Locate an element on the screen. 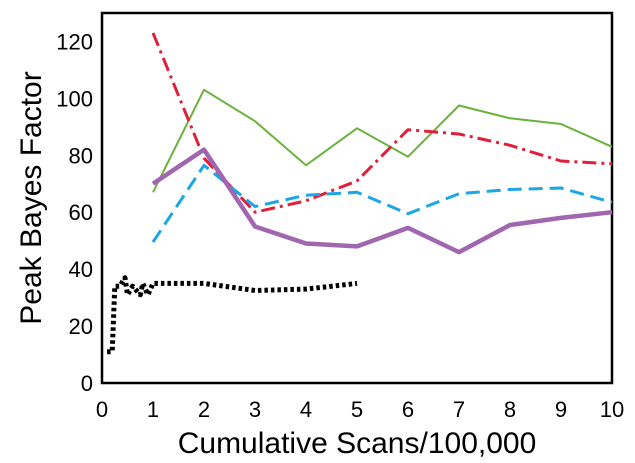 This screenshot has width=635, height=463. x-tick-label: 2 is located at coordinates (204, 409).